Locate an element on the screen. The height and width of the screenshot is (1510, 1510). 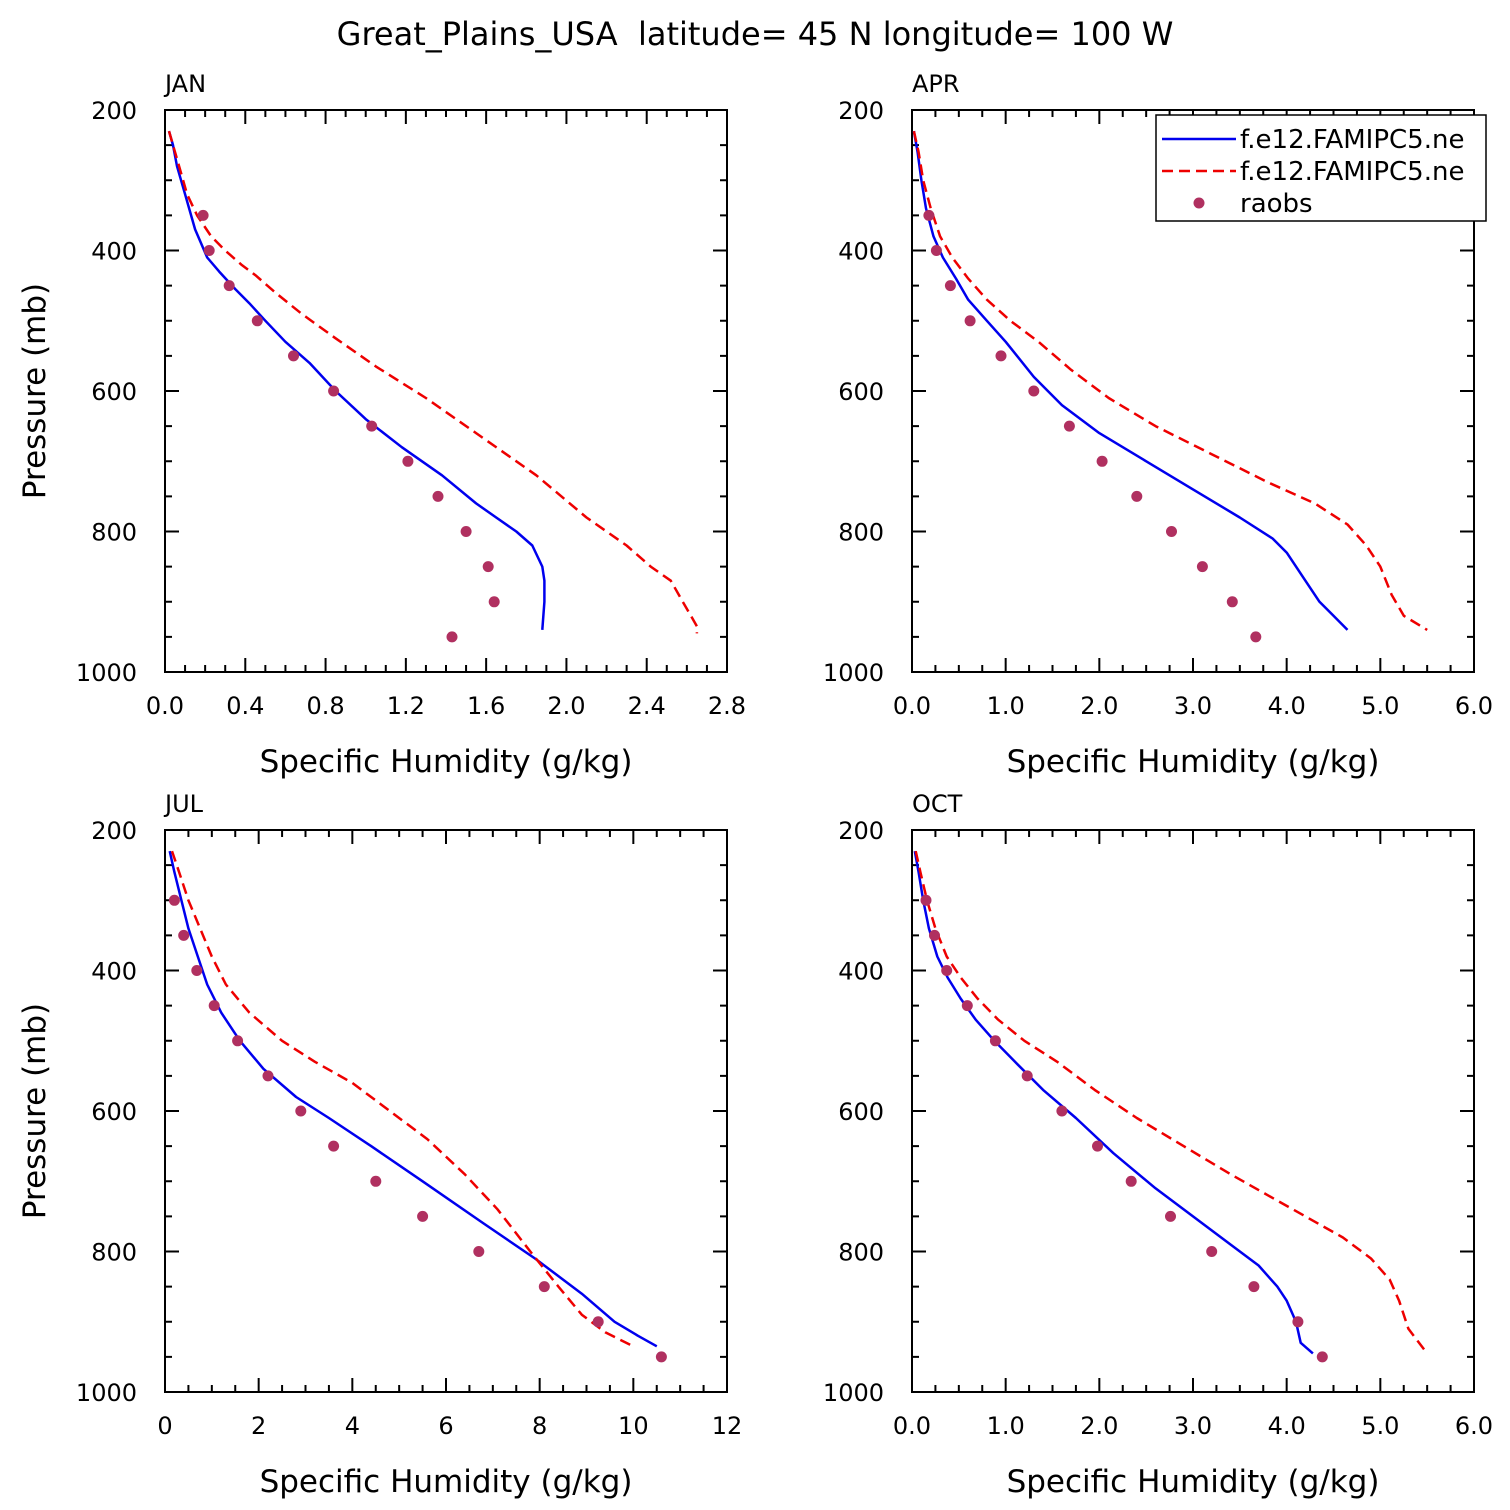
x-tick-label: 1.0 is located at coordinates (1006, 1426).